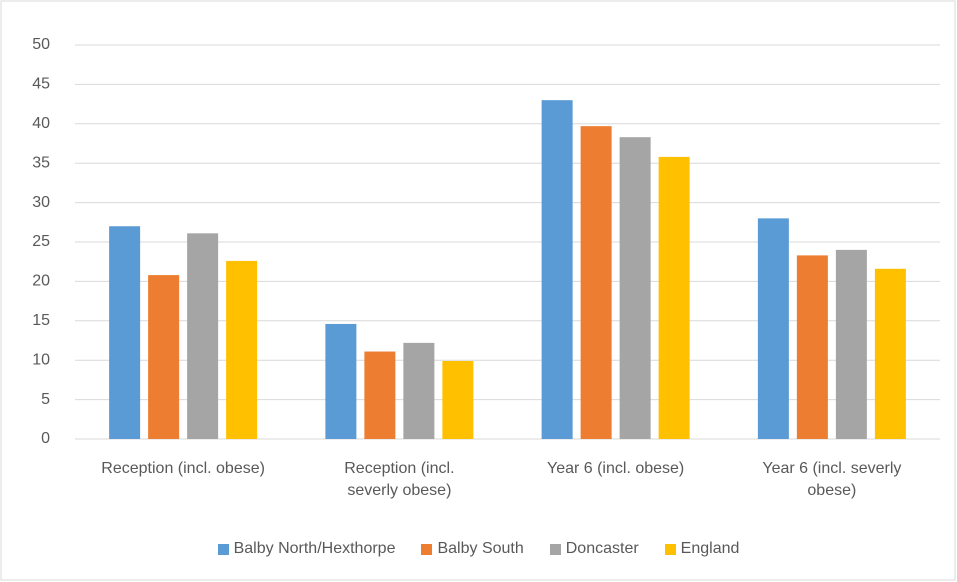  Describe the element at coordinates (41, 44) in the screenshot. I see `y-tick-label: 50` at that location.